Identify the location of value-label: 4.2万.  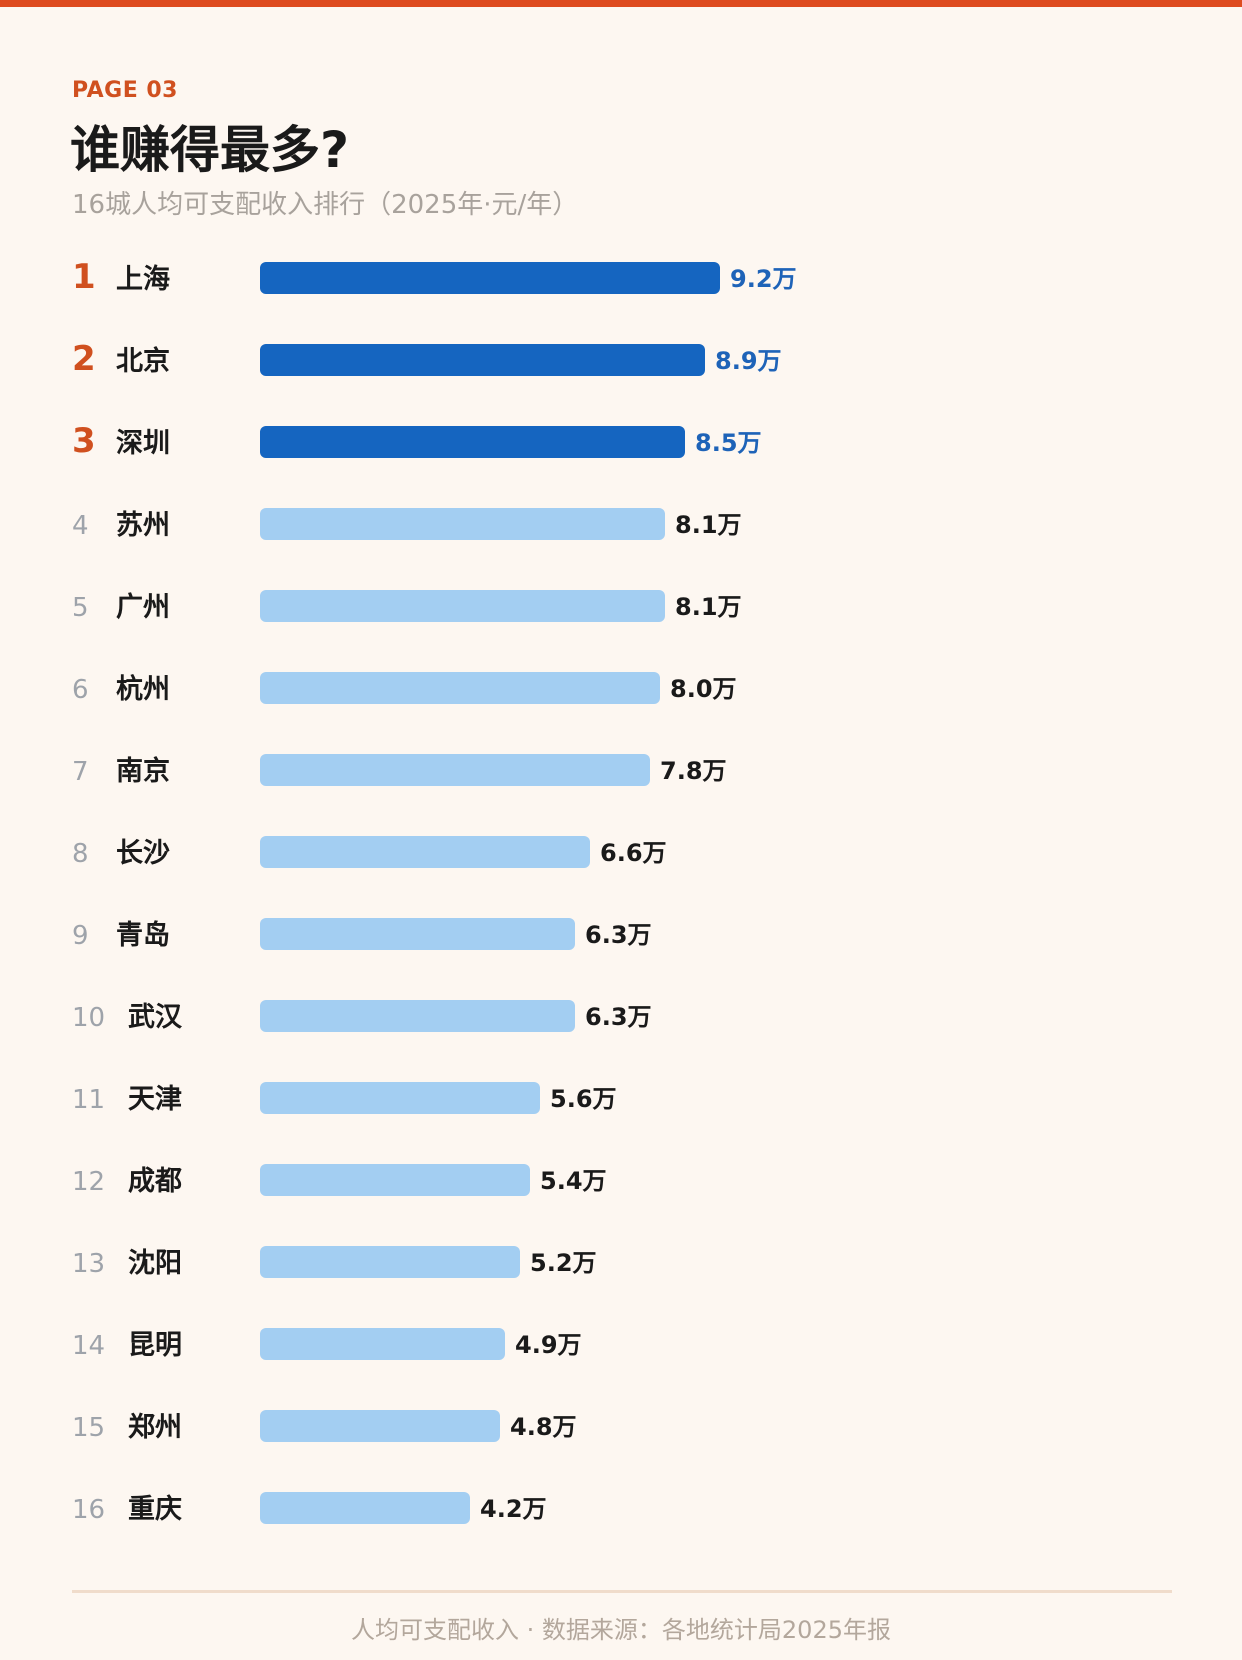
(513, 1509).